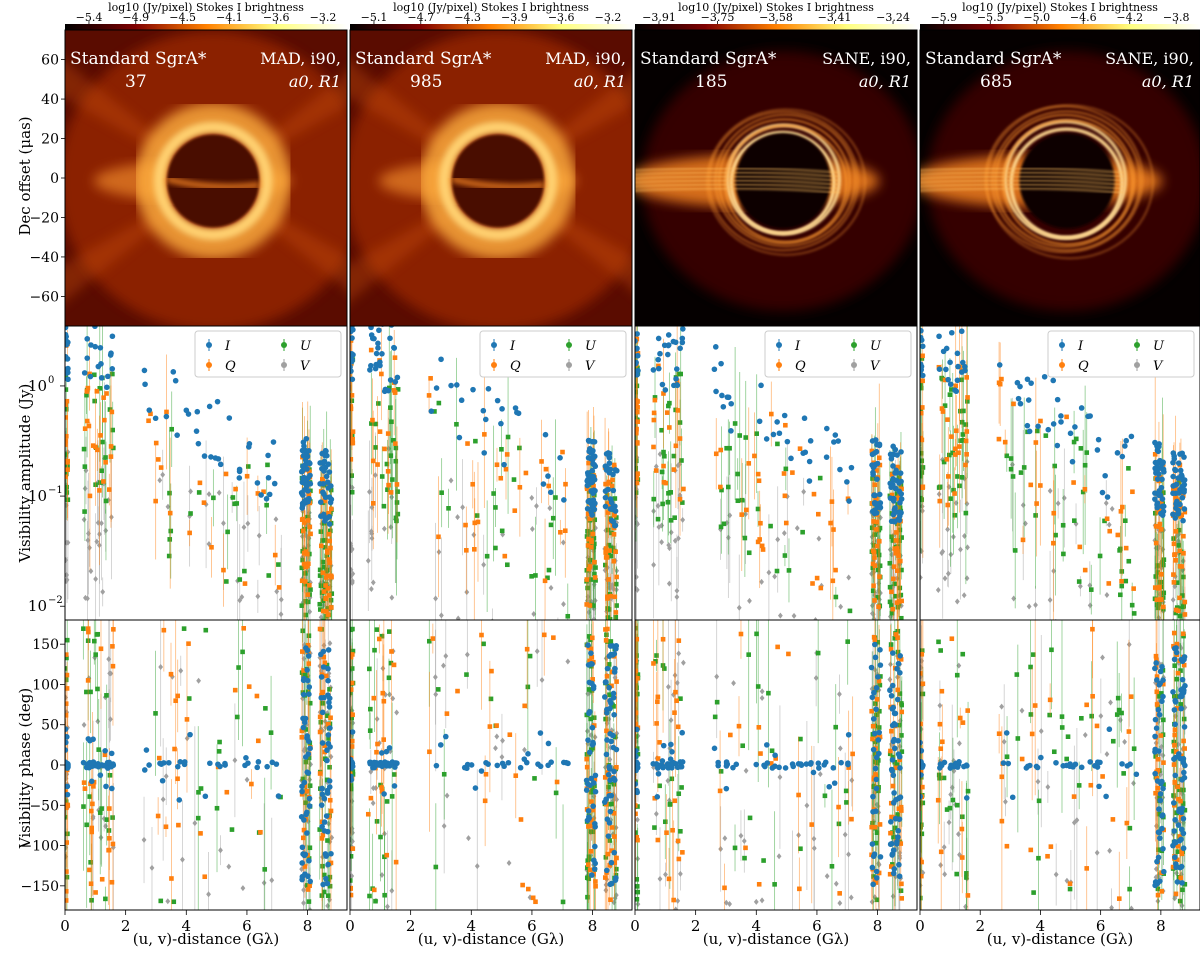 The width and height of the screenshot is (1200, 956). Describe the element at coordinates (50, 61) in the screenshot. I see `image-ytick-label: 60` at that location.